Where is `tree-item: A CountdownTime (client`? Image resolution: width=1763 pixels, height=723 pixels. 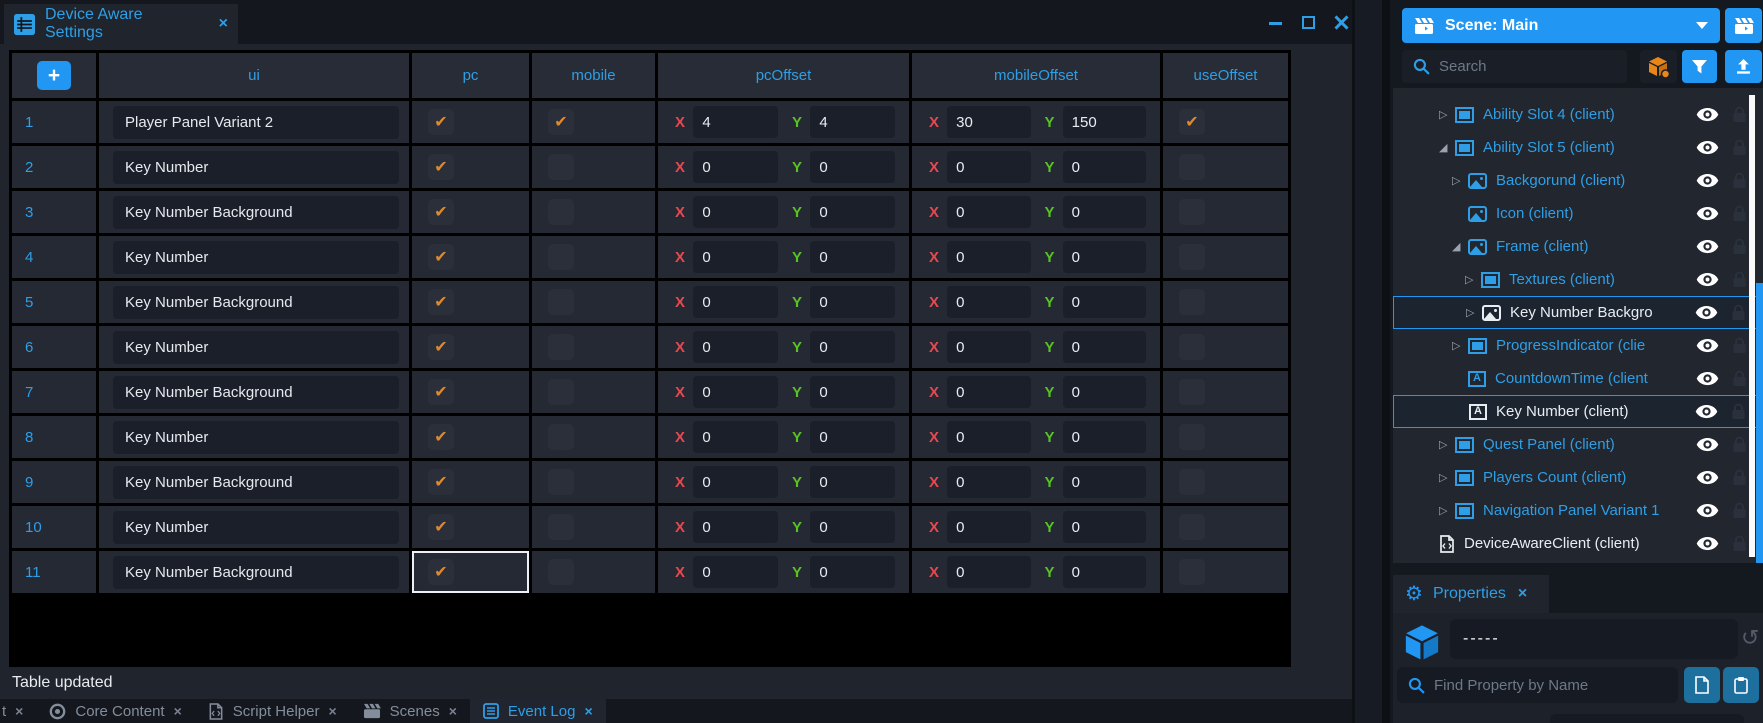 tree-item: A CountdownTime (client is located at coordinates (1578, 378).